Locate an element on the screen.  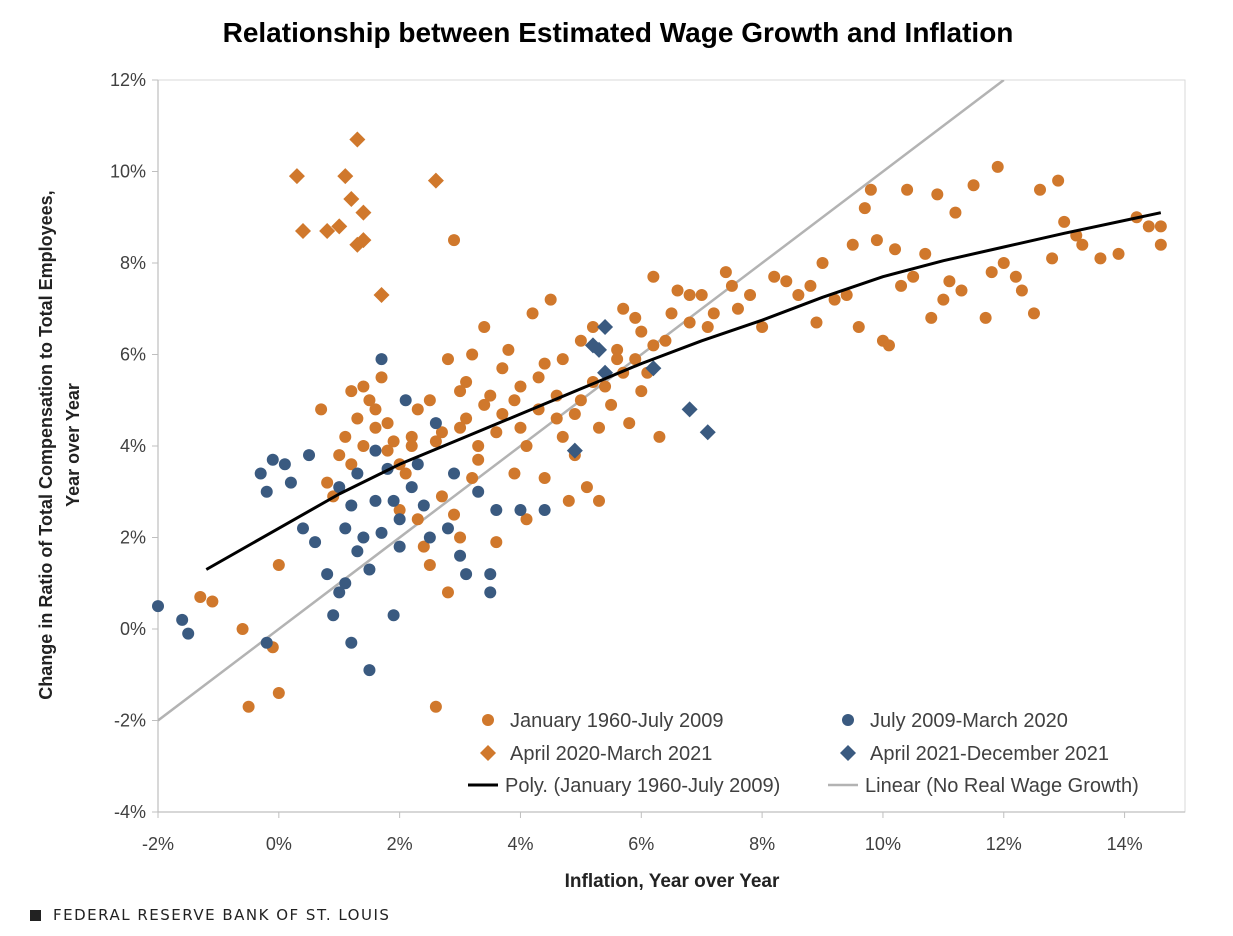
y-tick-label: -2% is located at coordinates (130, 721).